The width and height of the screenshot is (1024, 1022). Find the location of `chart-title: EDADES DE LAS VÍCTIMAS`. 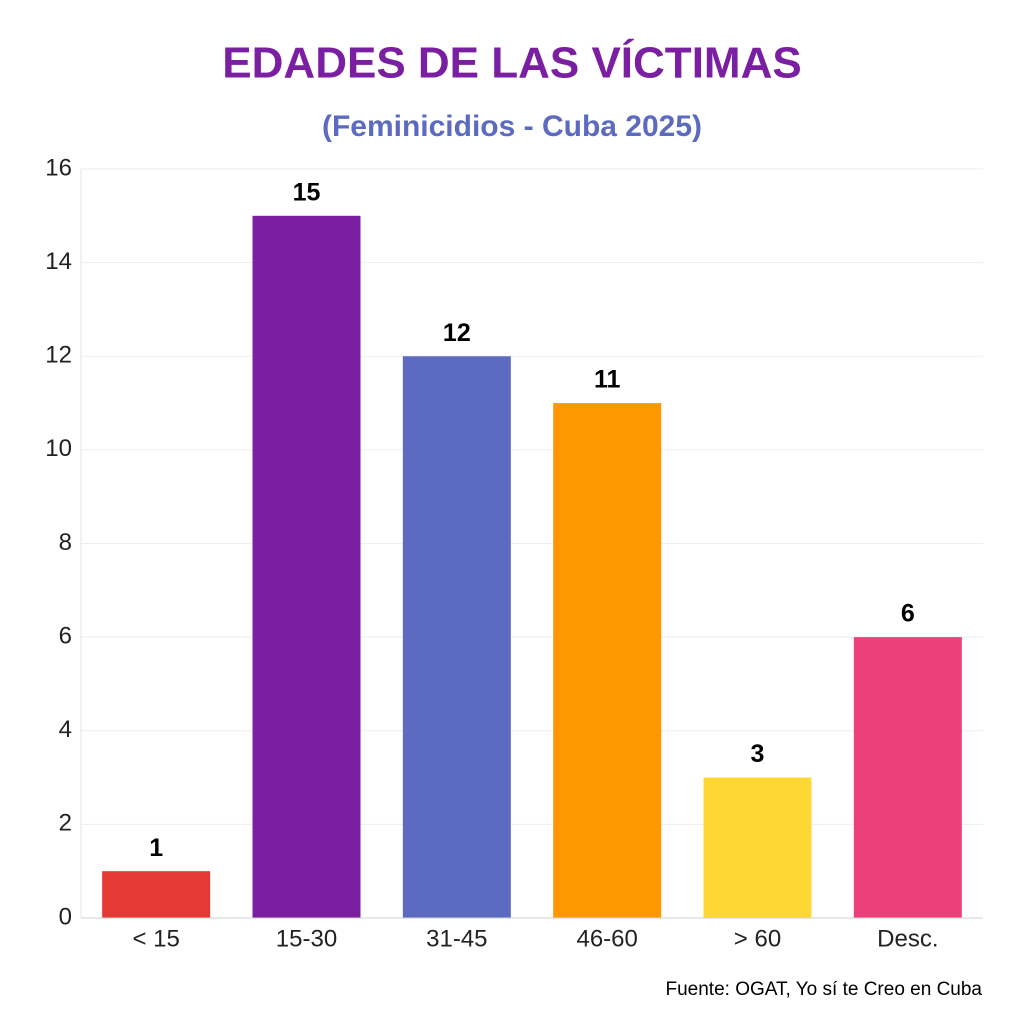

chart-title: EDADES DE LAS VÍCTIMAS is located at coordinates (511, 63).